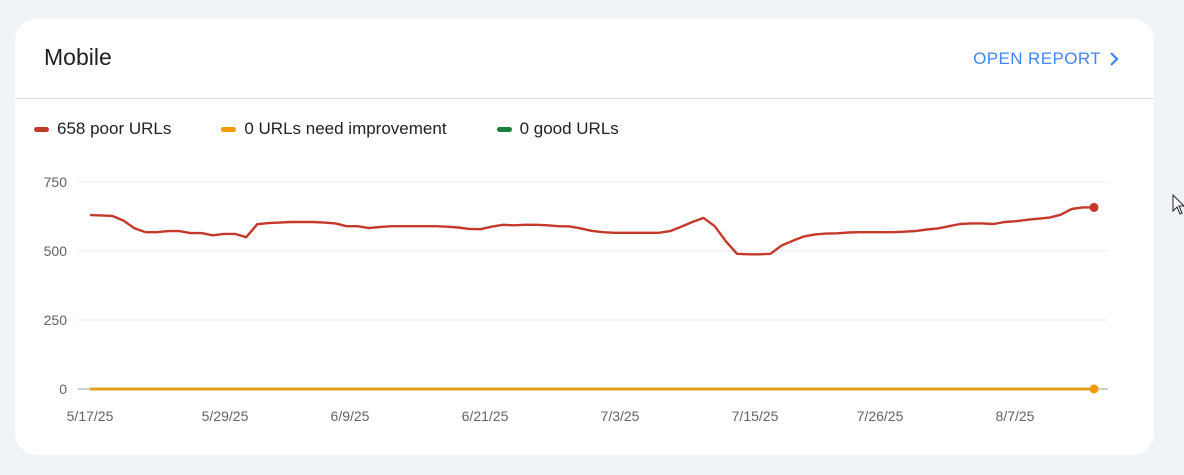 This screenshot has height=475, width=1184. What do you see at coordinates (1178, 207) in the screenshot?
I see `mouse-pointer-icon` at bounding box center [1178, 207].